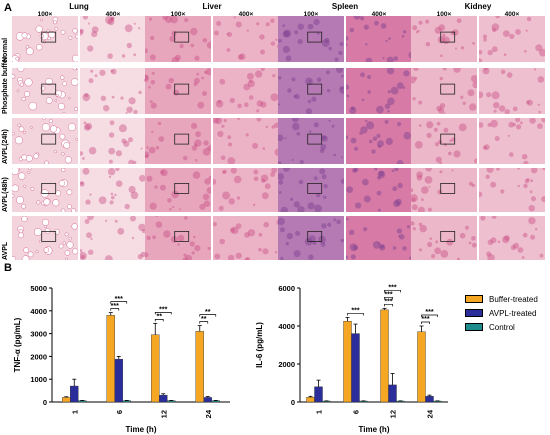  Describe the element at coordinates (513, 313) in the screenshot. I see `legend-label-avpl: AVPL-treated` at that location.